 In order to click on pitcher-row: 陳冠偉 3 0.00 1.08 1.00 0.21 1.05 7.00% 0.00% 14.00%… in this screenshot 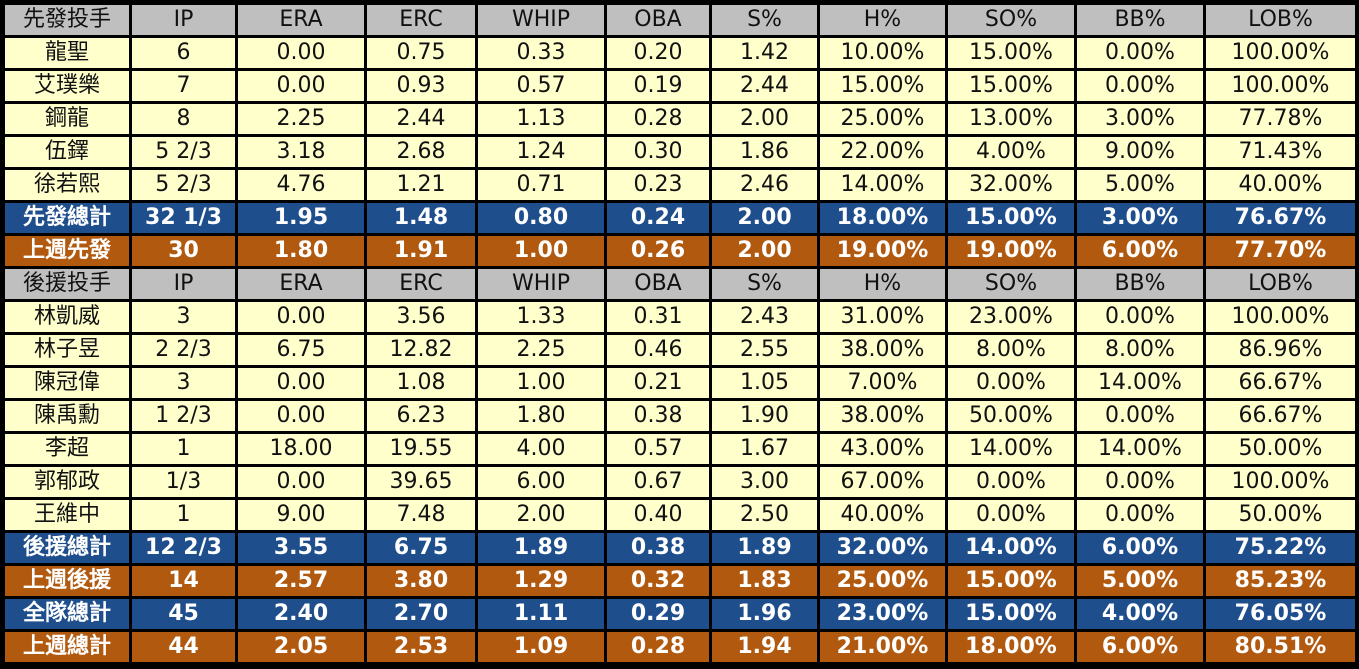, I will do `click(680, 383)`.